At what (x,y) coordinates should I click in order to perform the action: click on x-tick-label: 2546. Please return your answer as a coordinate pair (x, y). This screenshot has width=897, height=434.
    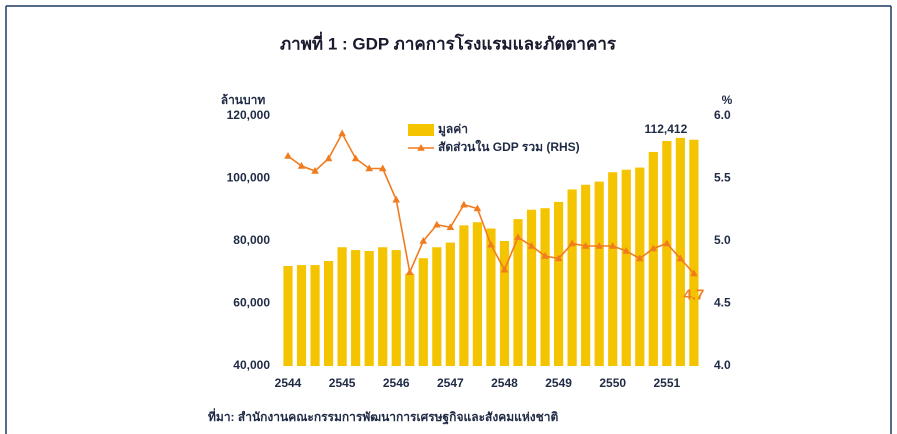
    Looking at the image, I should click on (396, 383).